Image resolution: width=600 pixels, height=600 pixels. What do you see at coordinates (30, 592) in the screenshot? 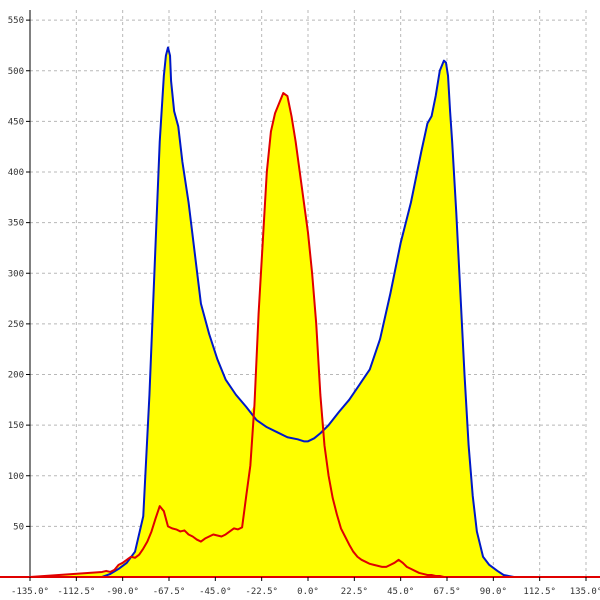
I see `x-tick-label: -135.0°` at bounding box center [30, 592].